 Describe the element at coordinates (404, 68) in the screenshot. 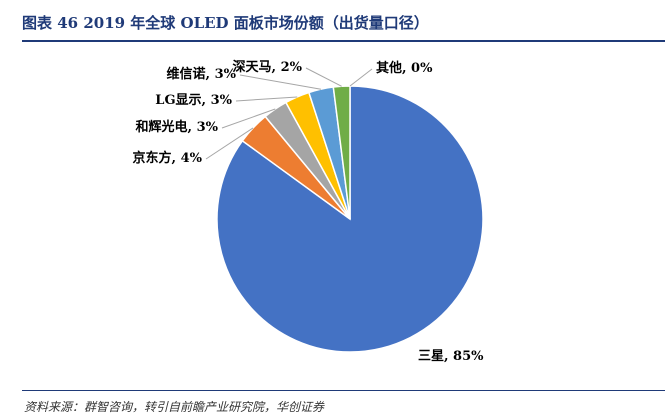

I see `data-label-others: 其他, 0%` at that location.